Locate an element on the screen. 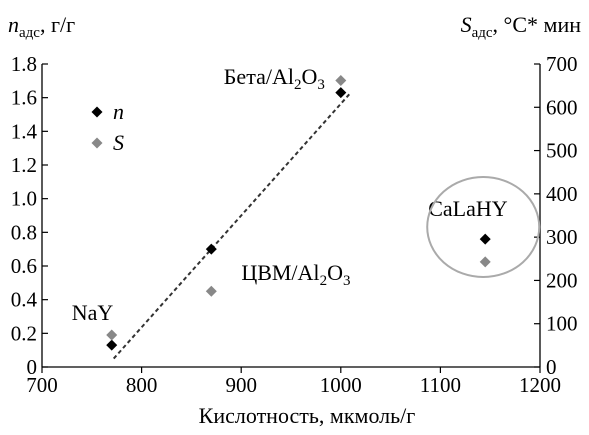 The width and height of the screenshot is (589, 435). legend-label-S: S is located at coordinates (118, 142).